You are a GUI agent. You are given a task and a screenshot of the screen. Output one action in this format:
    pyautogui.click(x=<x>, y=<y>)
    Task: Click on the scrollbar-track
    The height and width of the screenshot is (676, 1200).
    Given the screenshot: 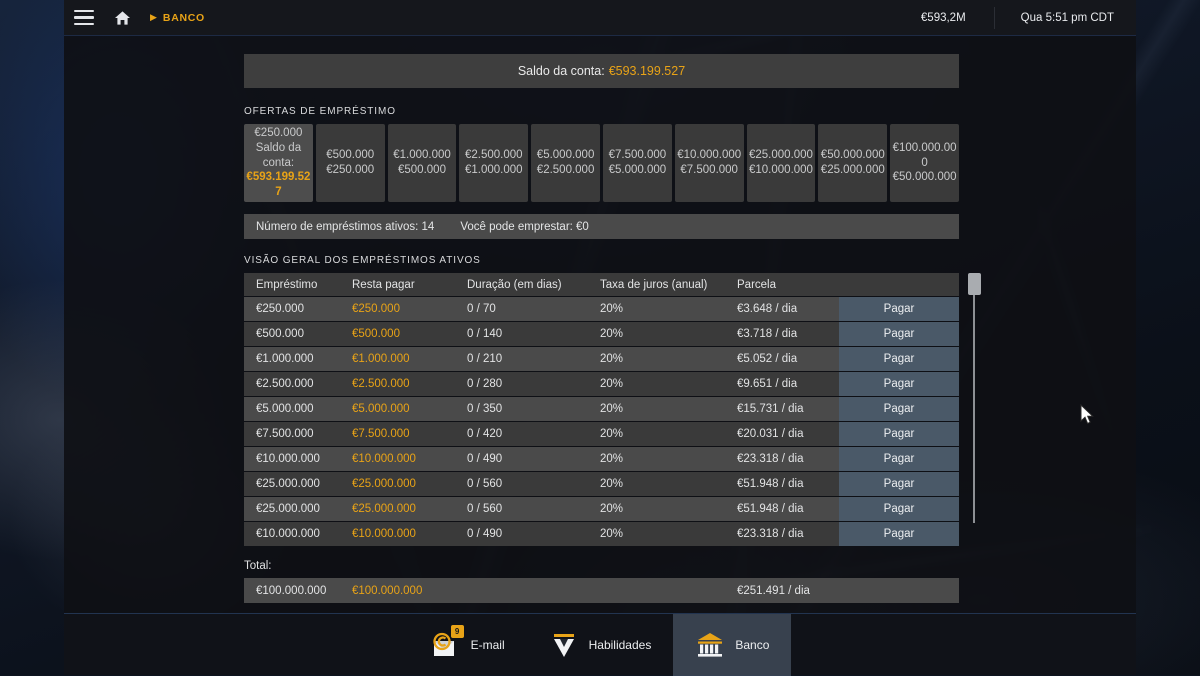 What is the action you would take?
    pyautogui.click(x=974, y=398)
    